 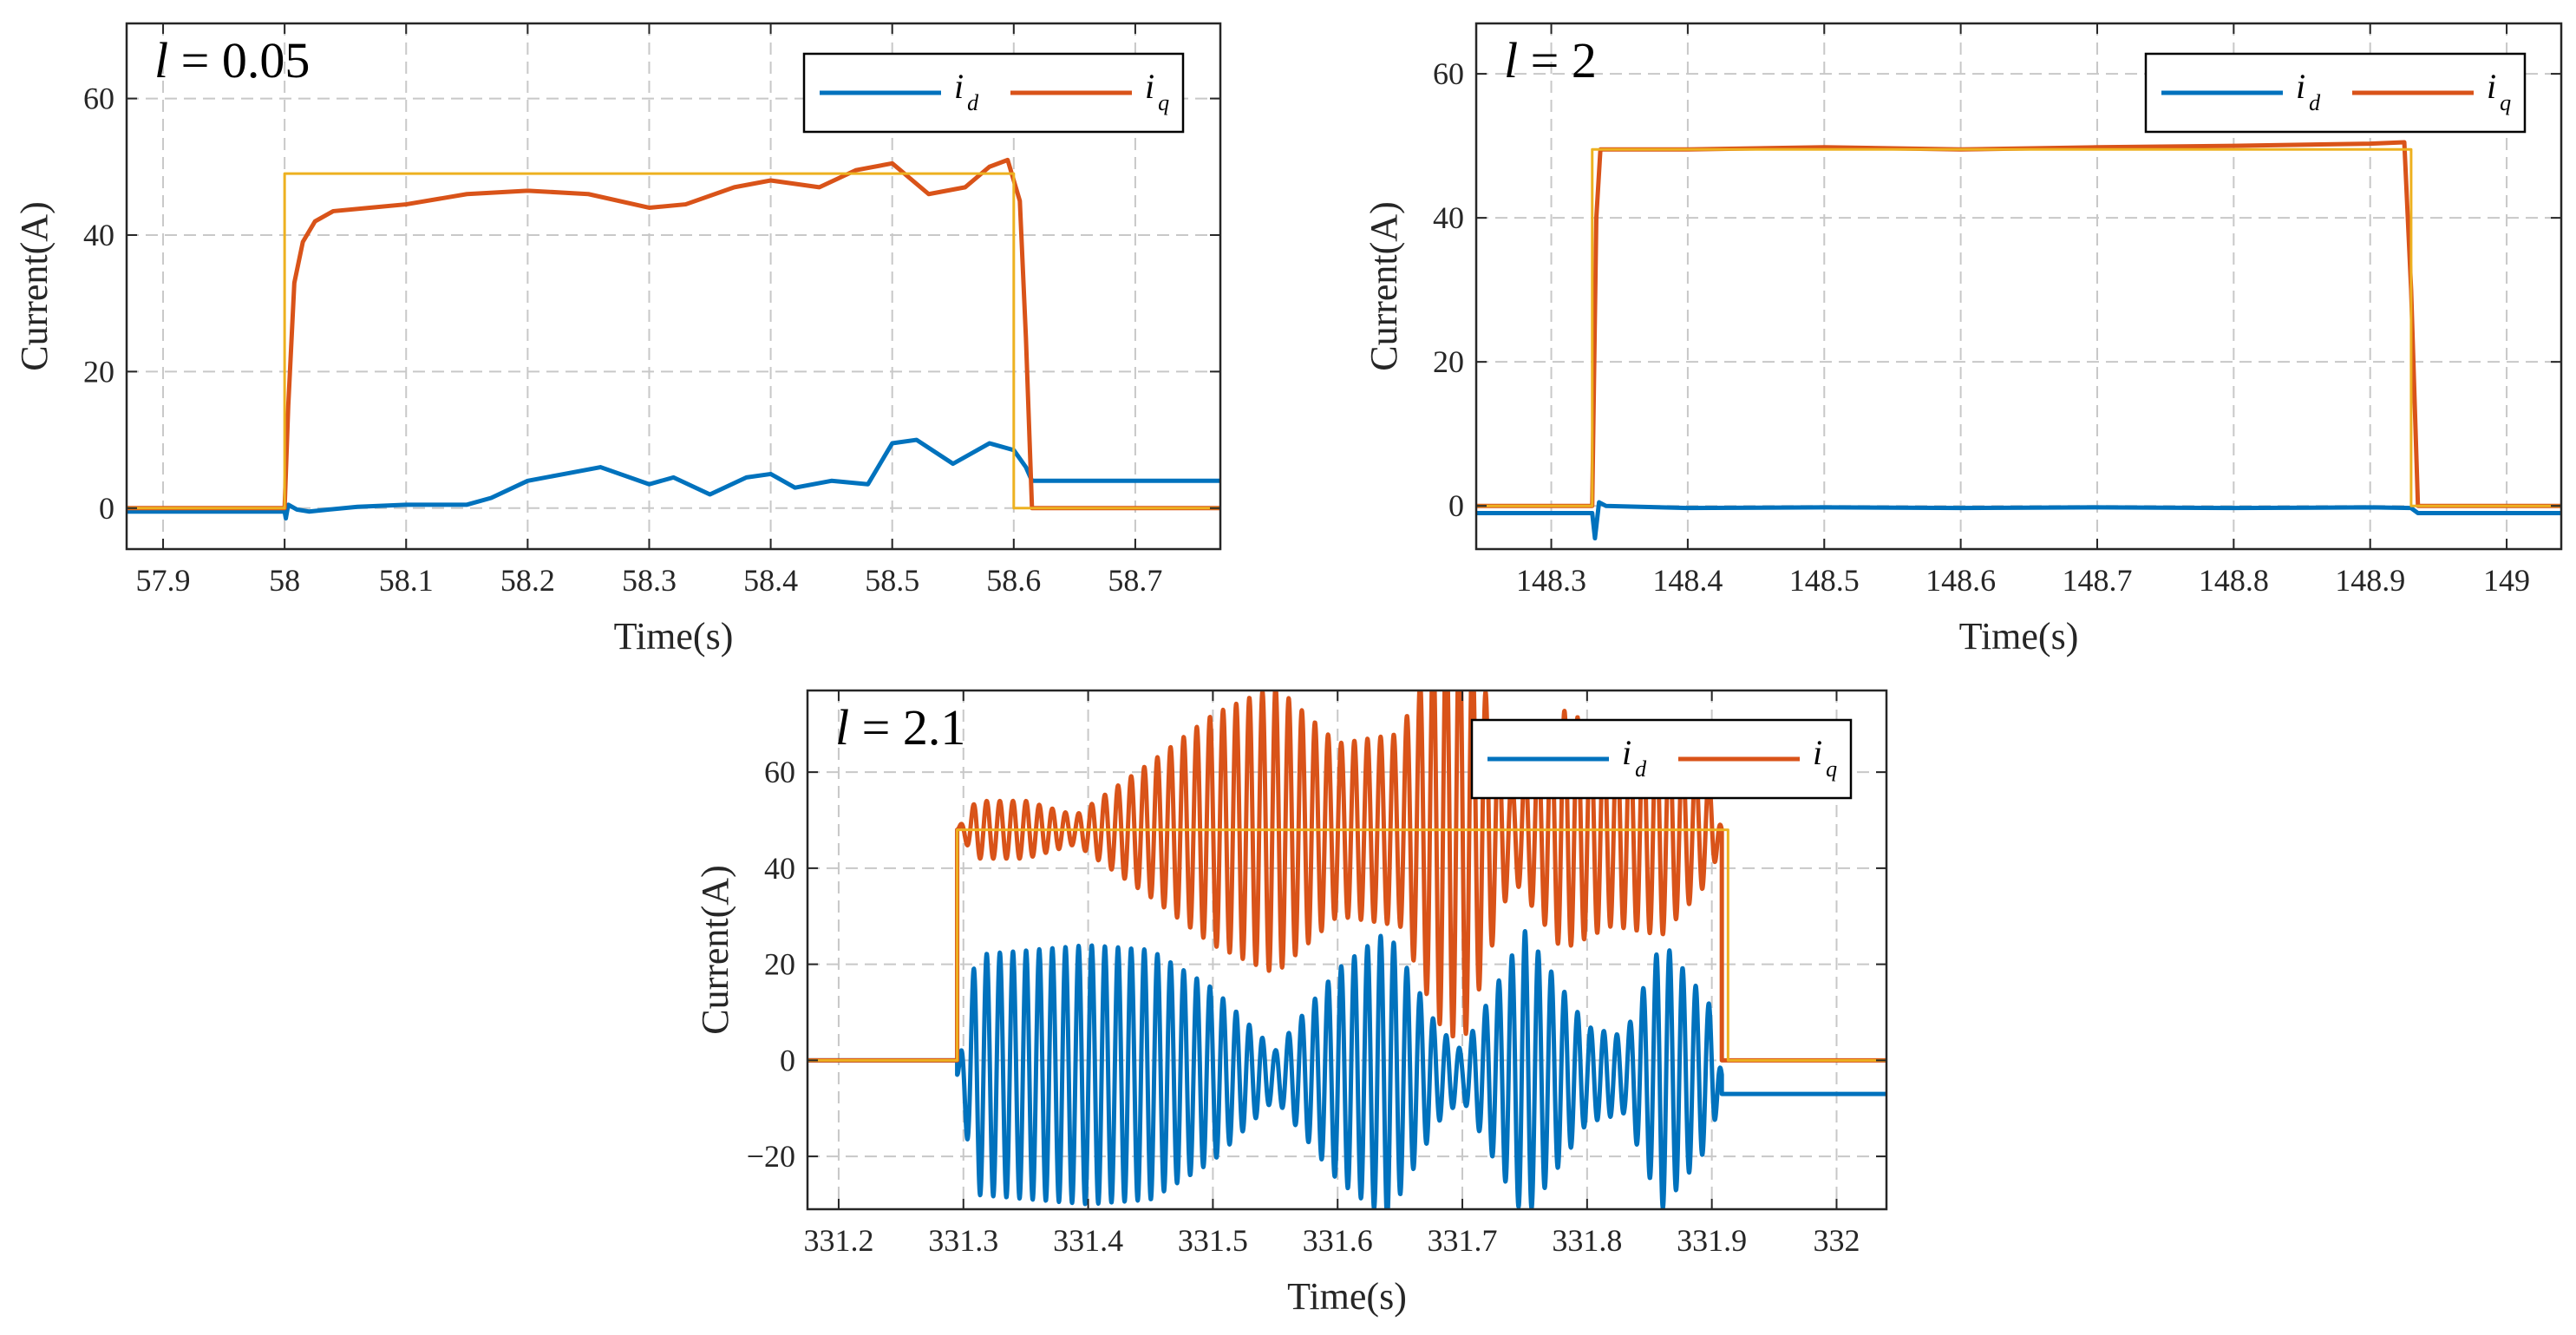 I want to click on x-tick-label: 331.6, so click(x=1338, y=1240).